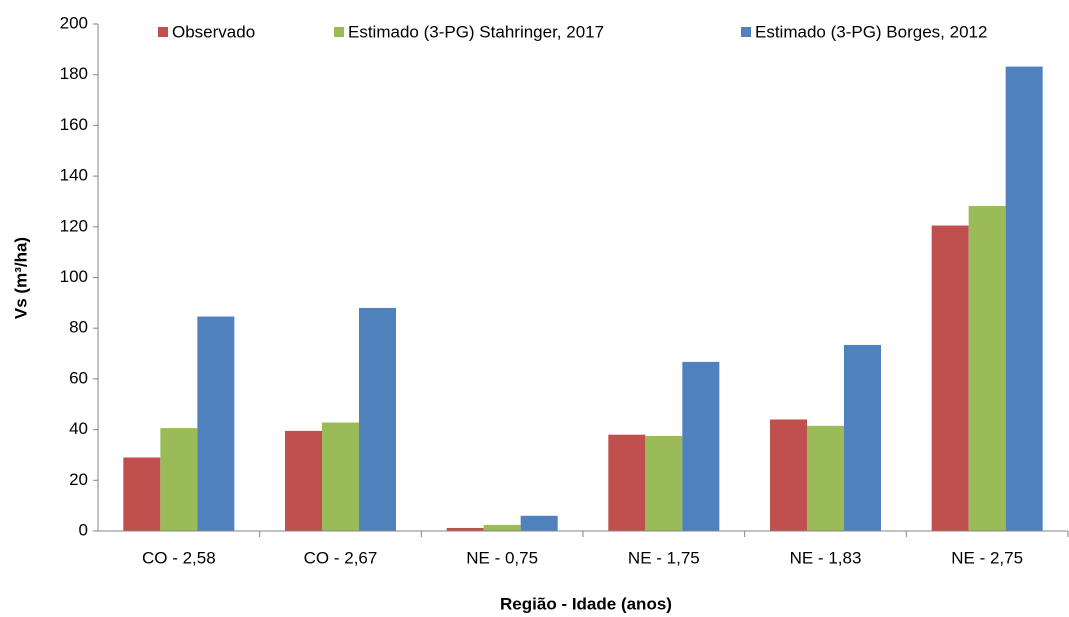  I want to click on y-tick-label: 60, so click(78, 377).